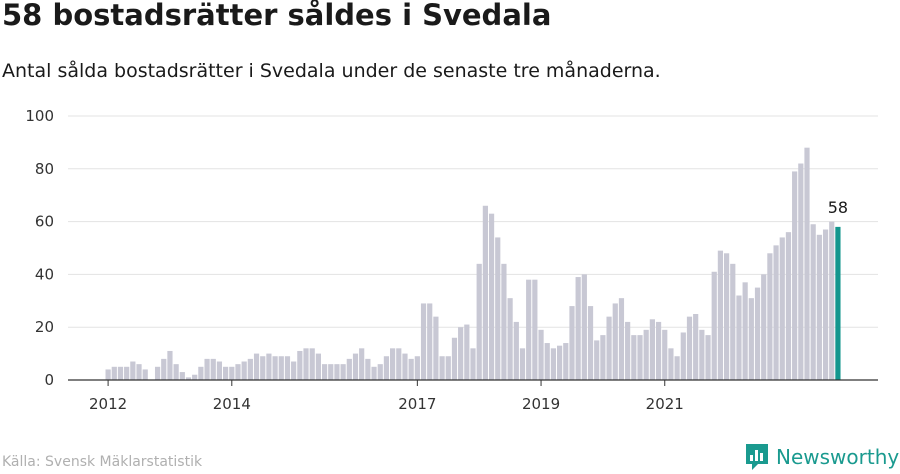  I want to click on newsworthy-logo-icon, so click(757, 457).